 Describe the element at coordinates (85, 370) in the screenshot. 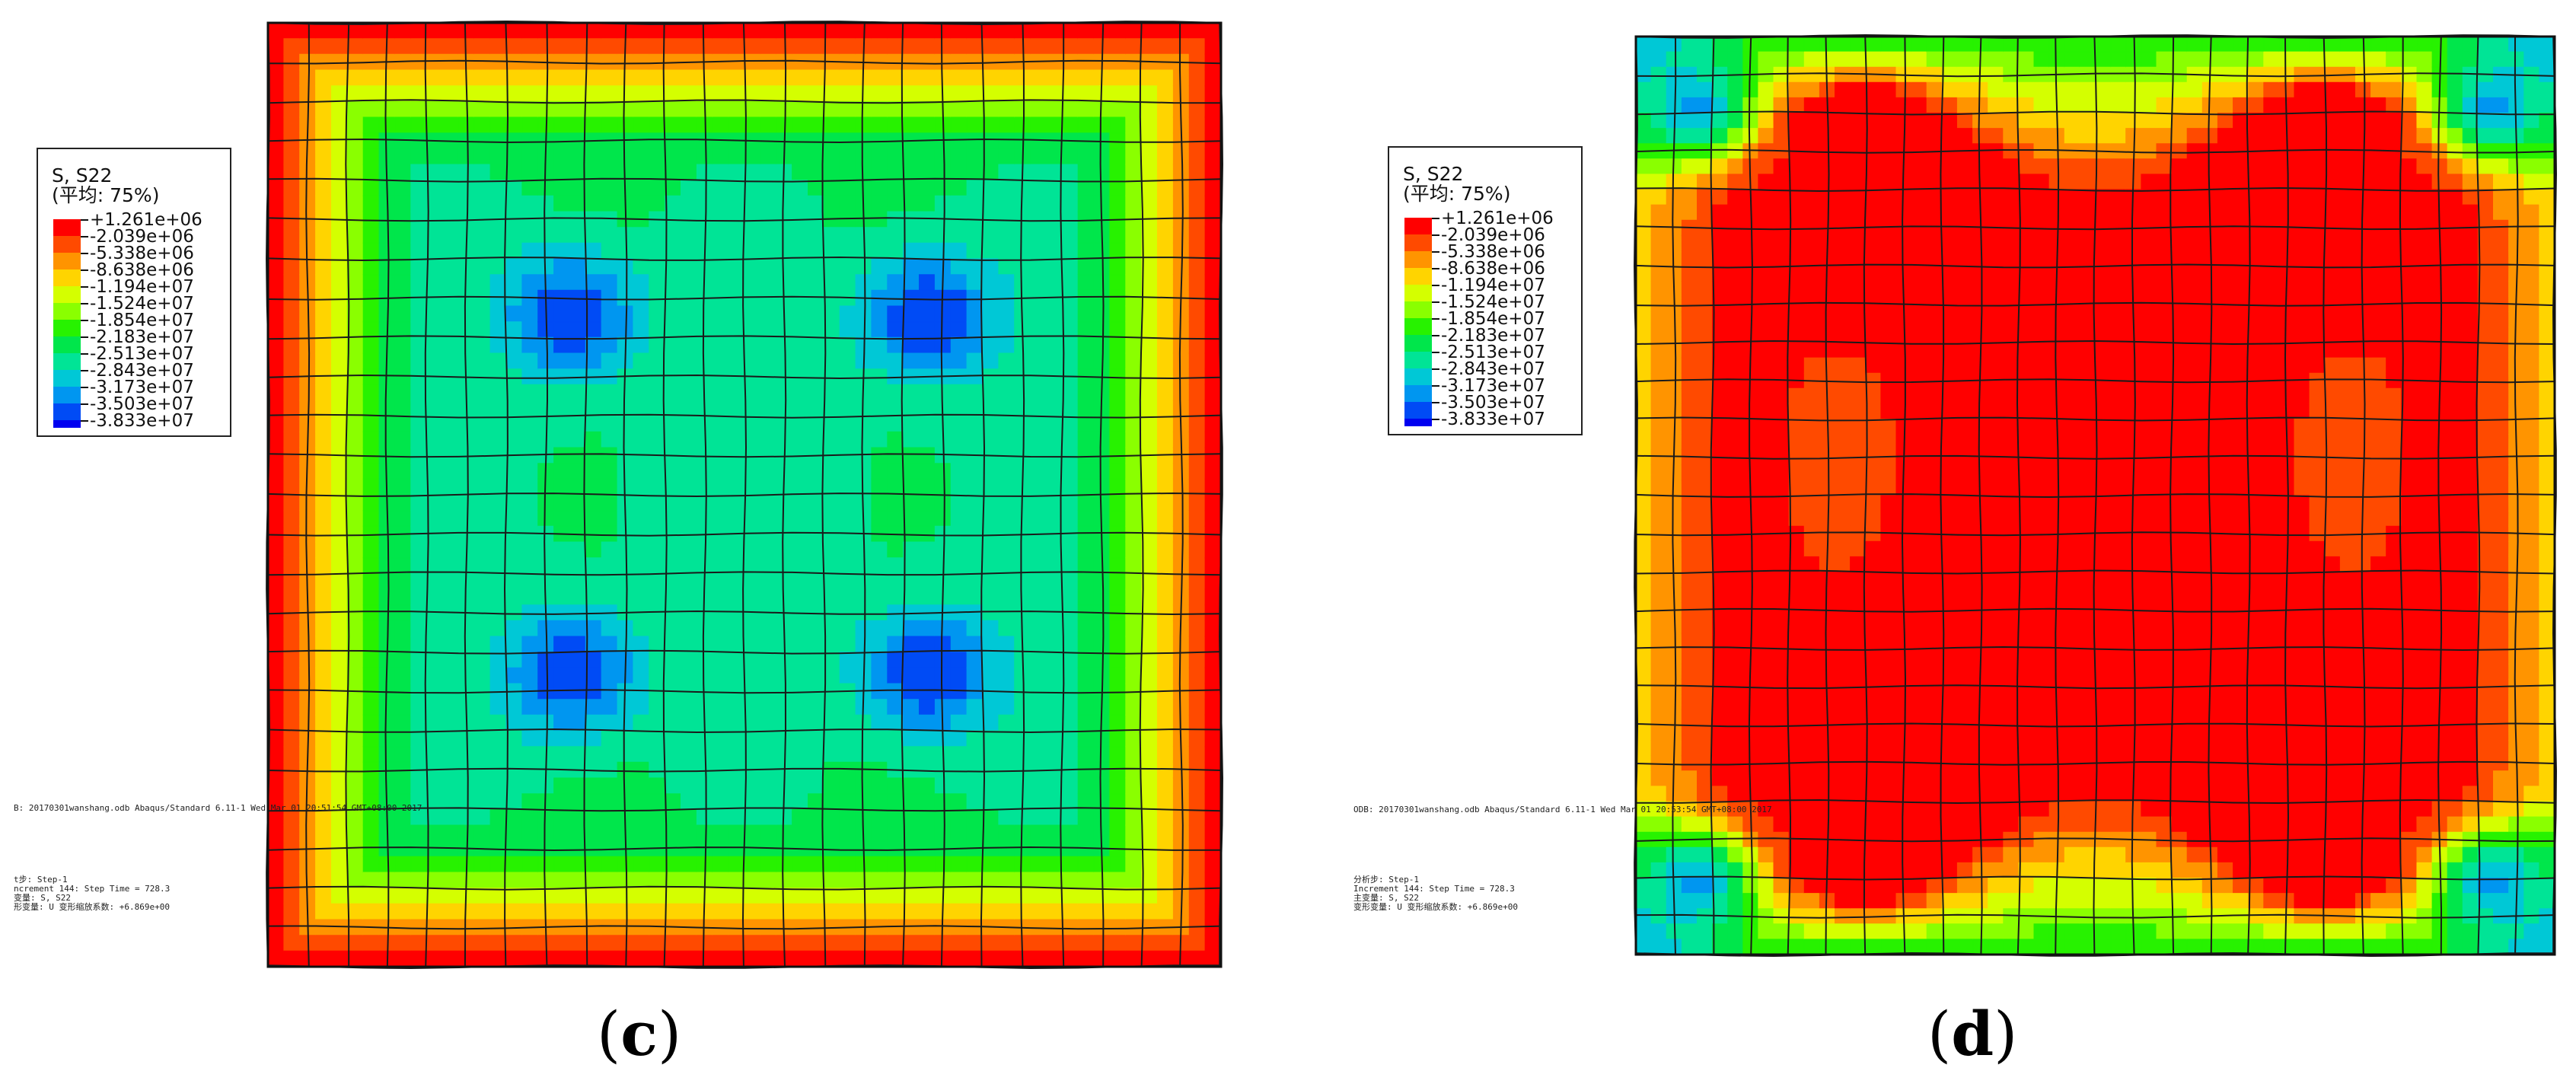

I see `legend-tick` at that location.